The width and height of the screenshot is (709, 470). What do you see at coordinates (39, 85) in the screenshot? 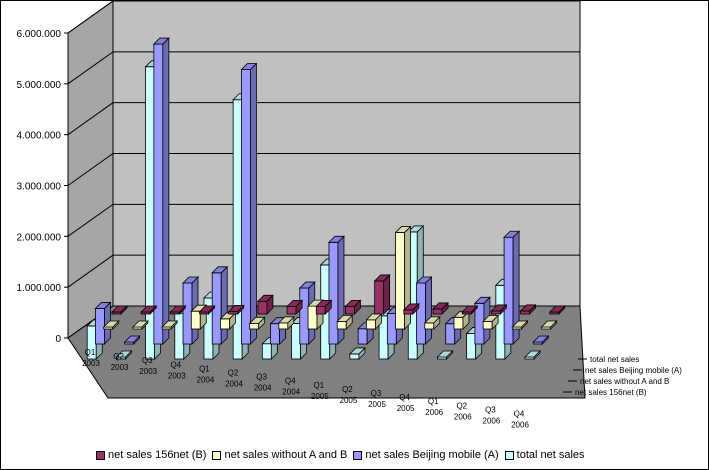
I see `y-tick-label: 5.000.000` at bounding box center [39, 85].